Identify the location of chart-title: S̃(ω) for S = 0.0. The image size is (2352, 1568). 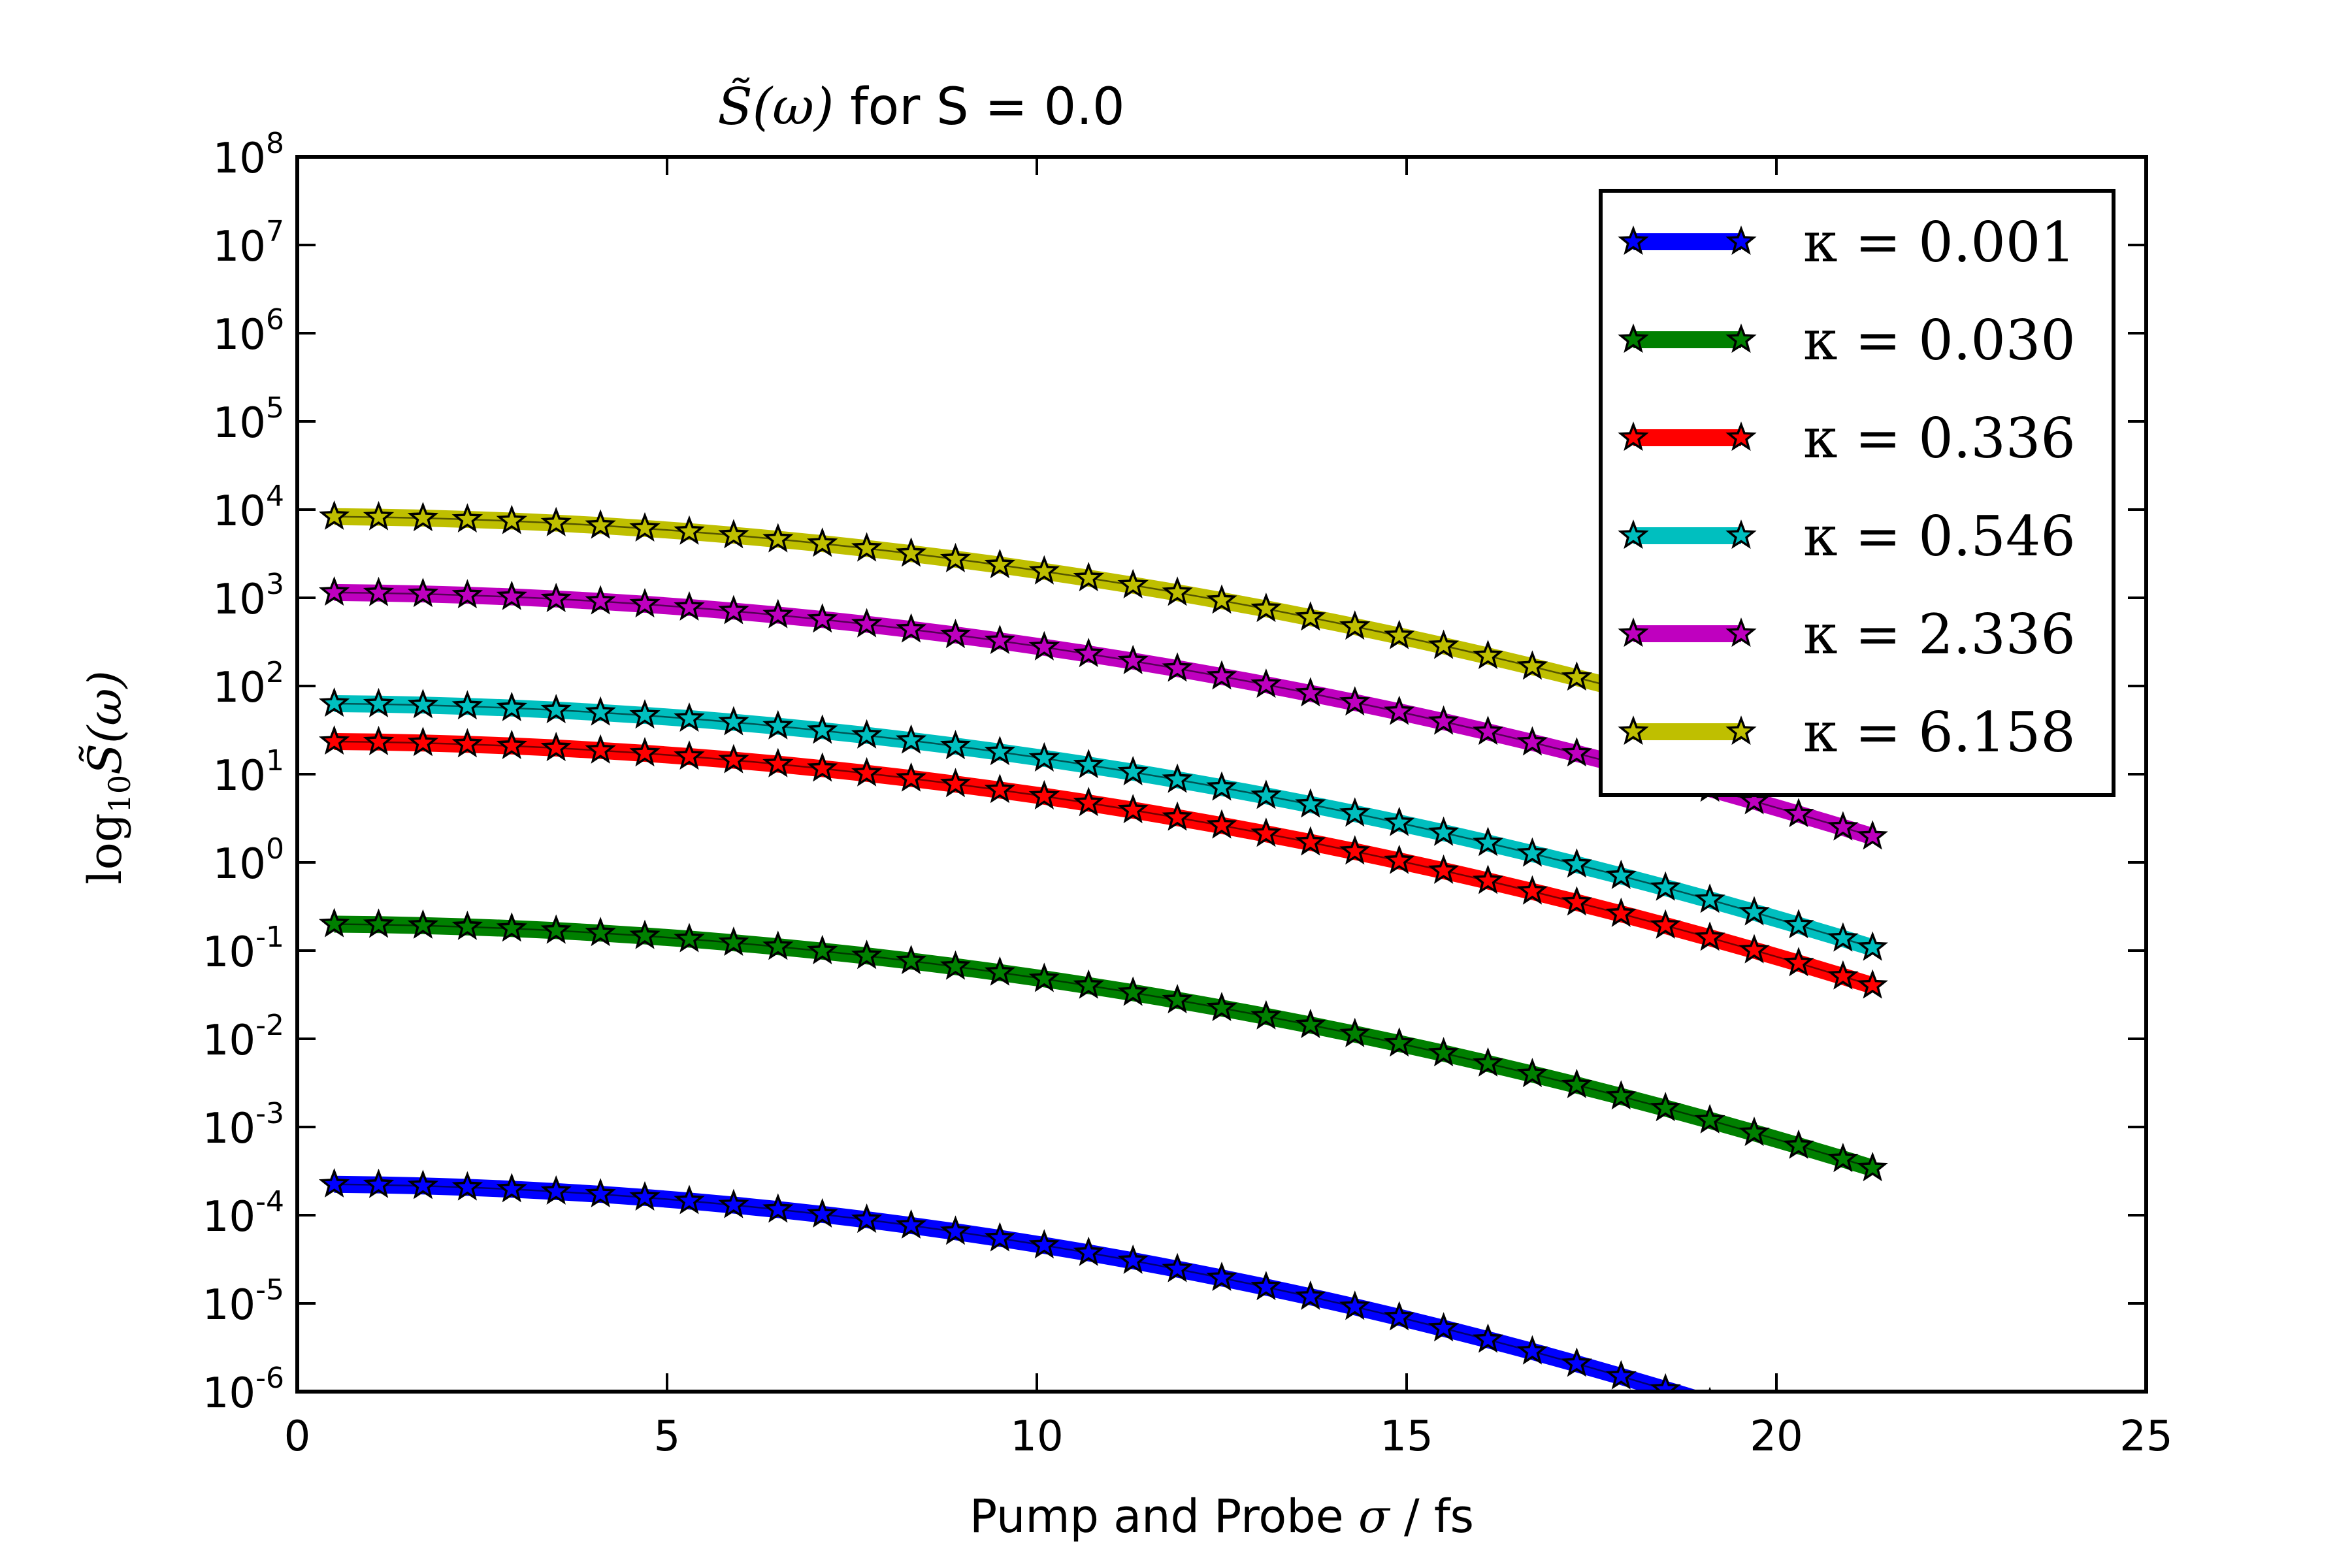
(920, 106).